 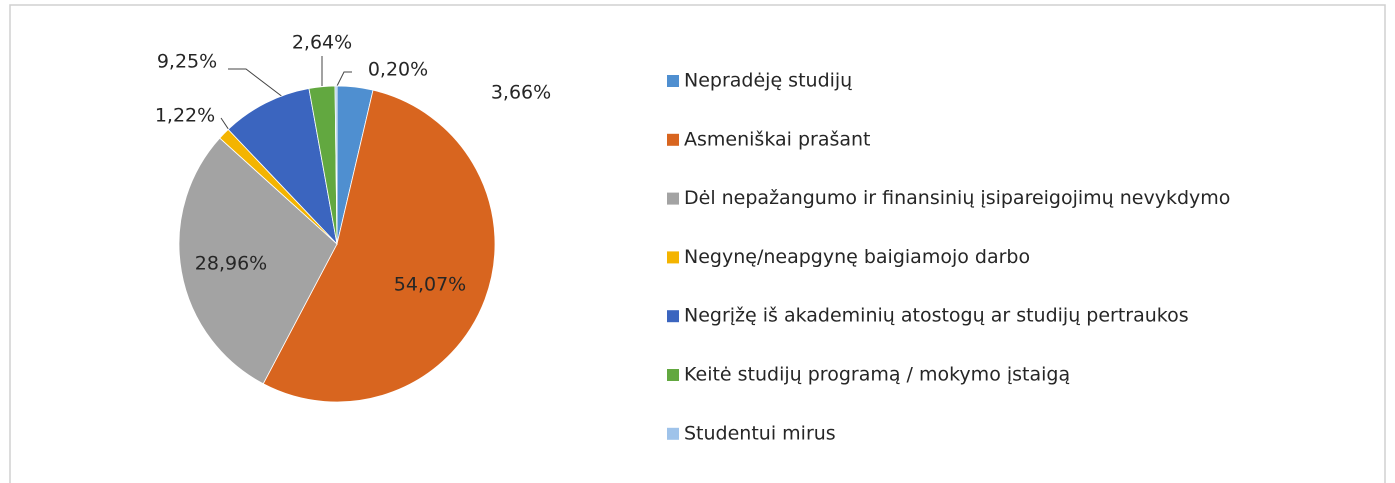 What do you see at coordinates (877, 375) in the screenshot?
I see `legend-label: Keitė studijų programą / mokymo įstaigą` at bounding box center [877, 375].